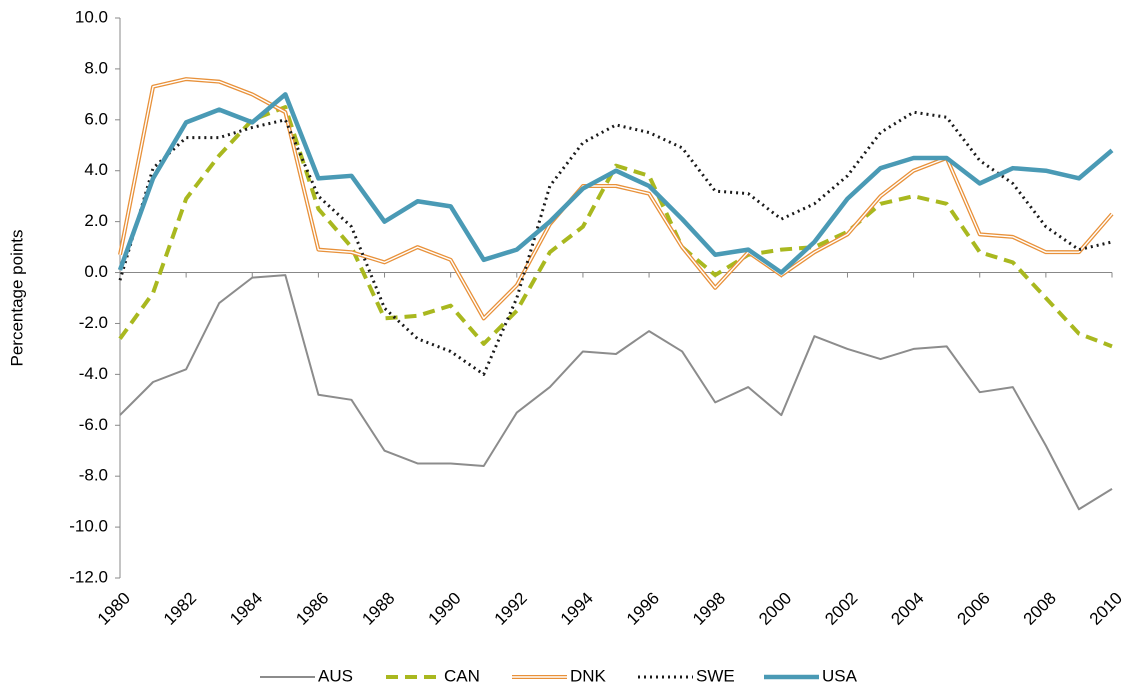  What do you see at coordinates (312, 609) in the screenshot?
I see `x-tick-label: 1986` at bounding box center [312, 609].